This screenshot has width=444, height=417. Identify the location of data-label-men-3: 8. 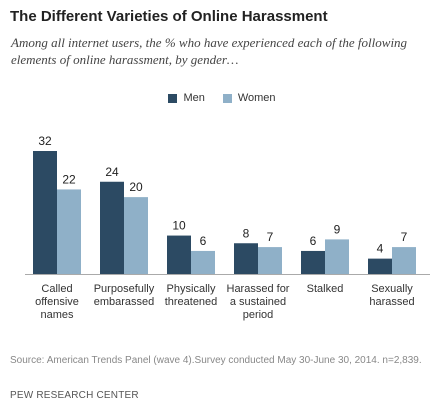
(246, 233).